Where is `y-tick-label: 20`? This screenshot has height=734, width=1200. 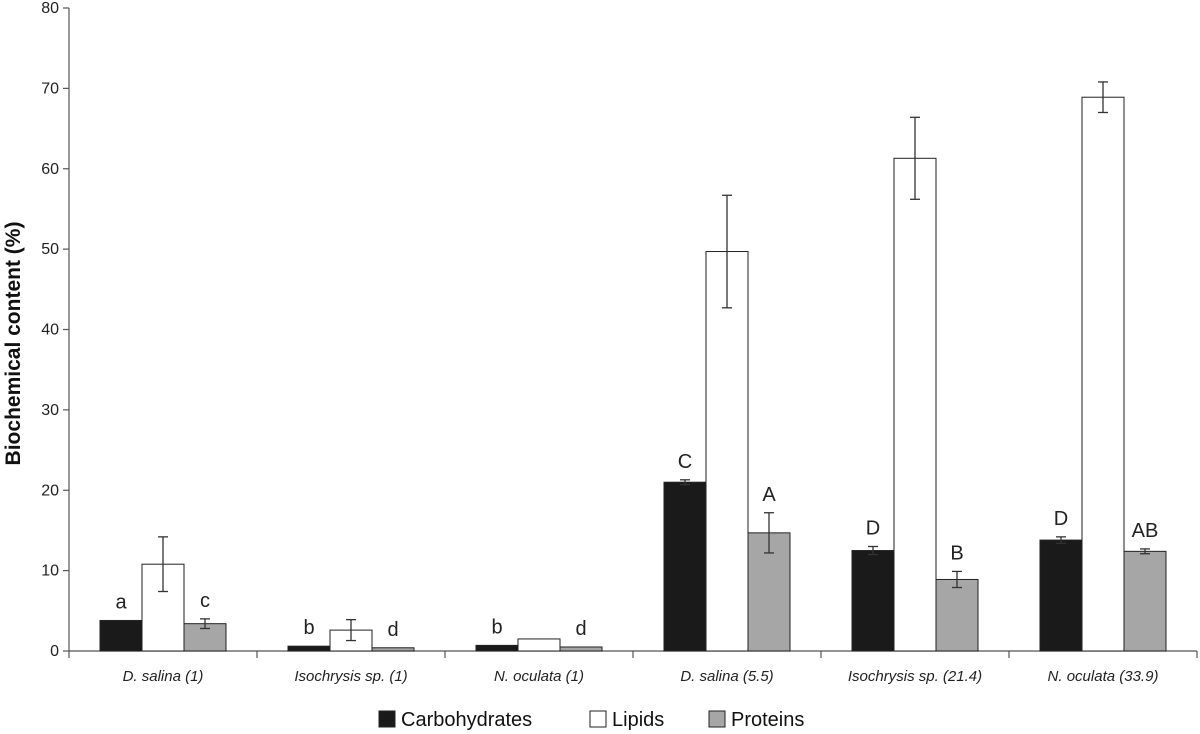 y-tick-label: 20 is located at coordinates (50, 490).